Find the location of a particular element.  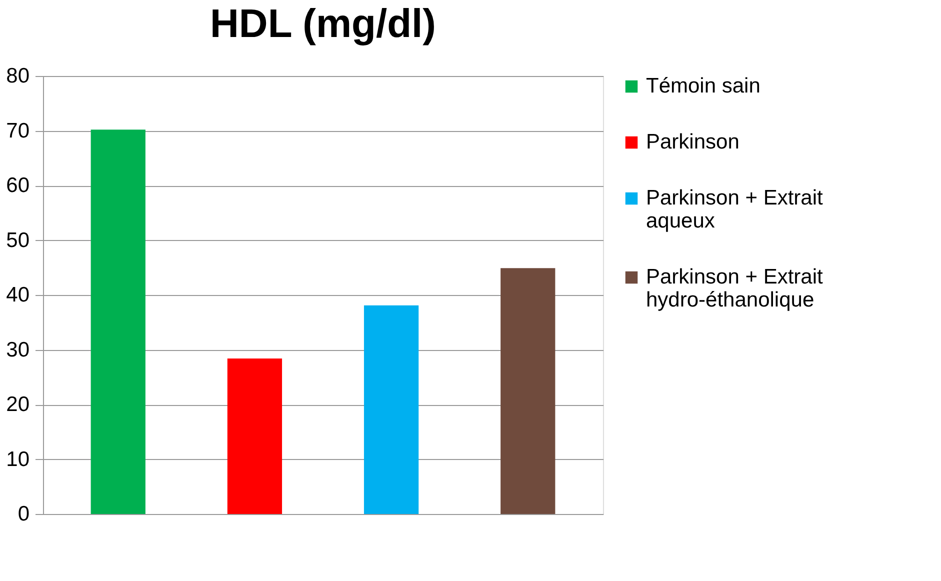

y-tick-label: 10 is located at coordinates (18, 459).